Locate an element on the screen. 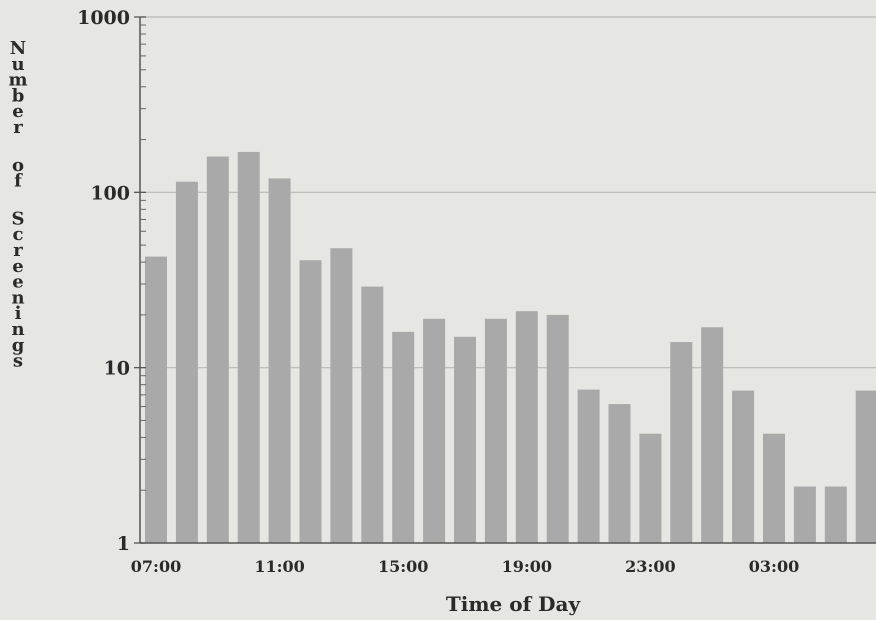 The height and width of the screenshot is (620, 876). y-tick-label: 100 is located at coordinates (110, 193).